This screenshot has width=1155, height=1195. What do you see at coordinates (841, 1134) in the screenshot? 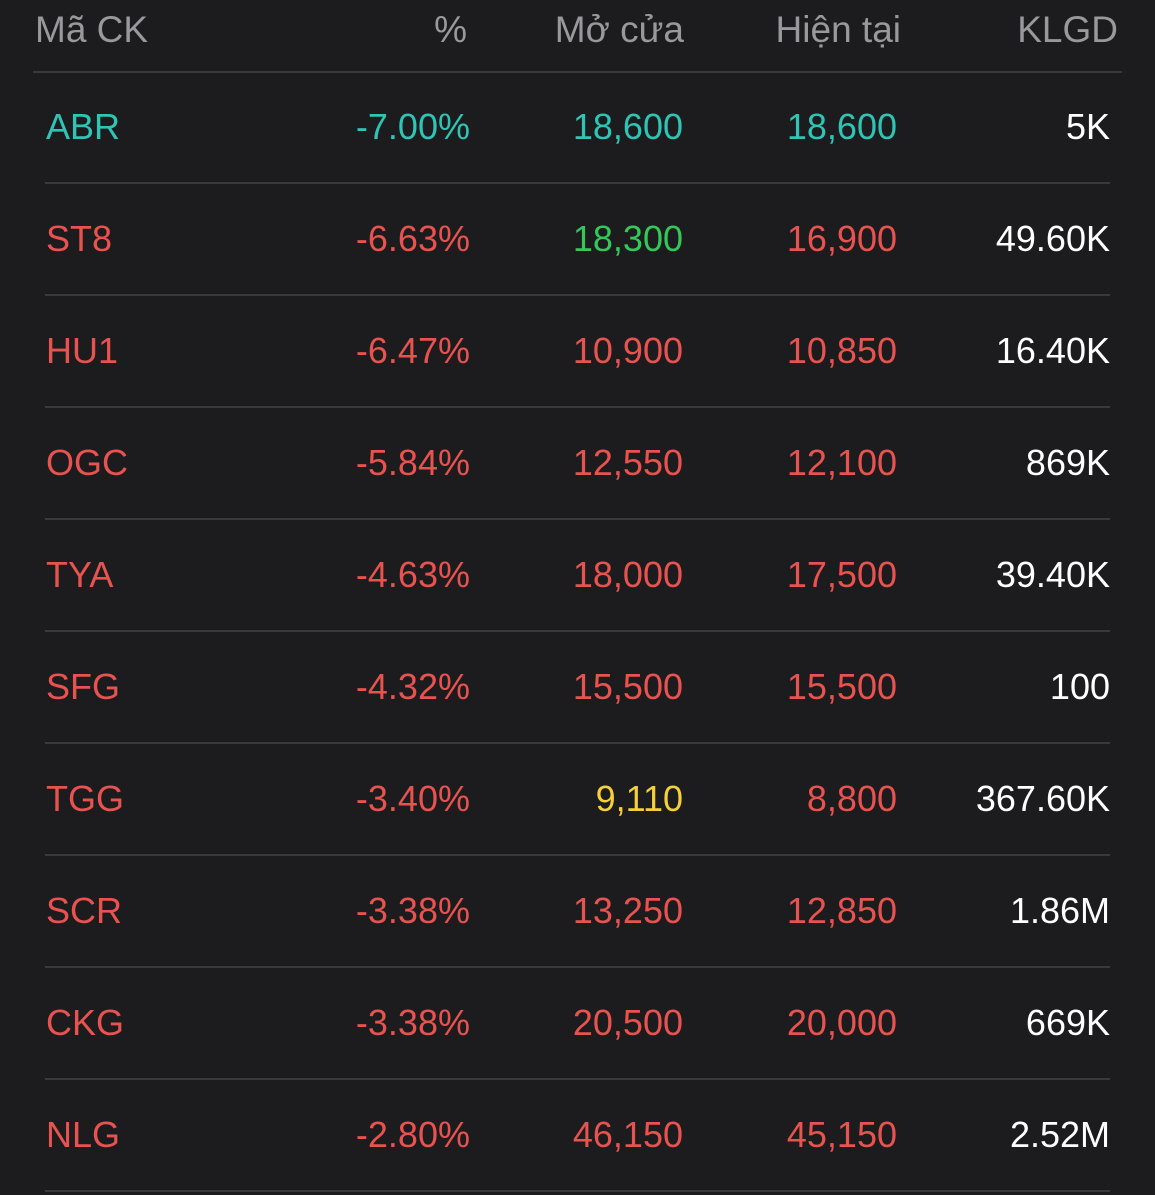
I see `row-current-price: 45,150` at bounding box center [841, 1134].